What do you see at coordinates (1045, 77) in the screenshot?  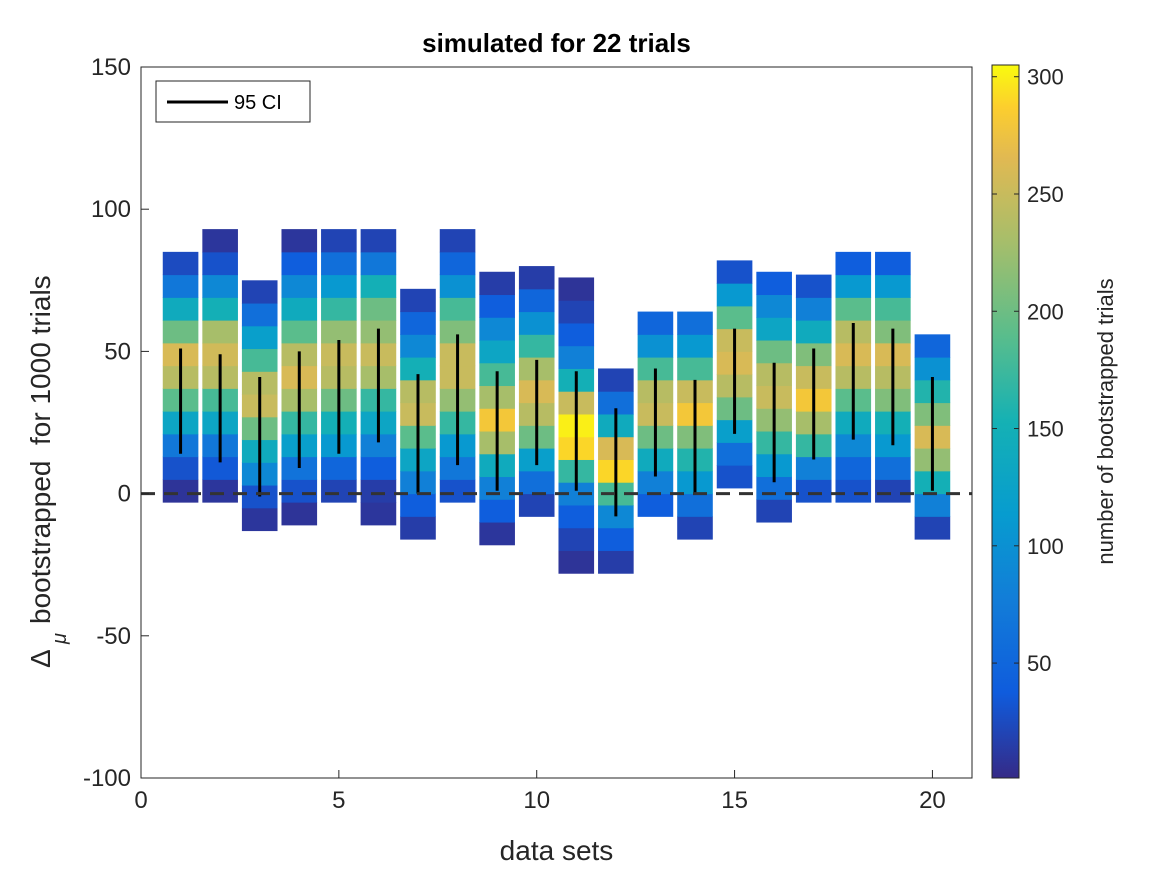 I see `colorbar-tick-label: 300` at bounding box center [1045, 77].